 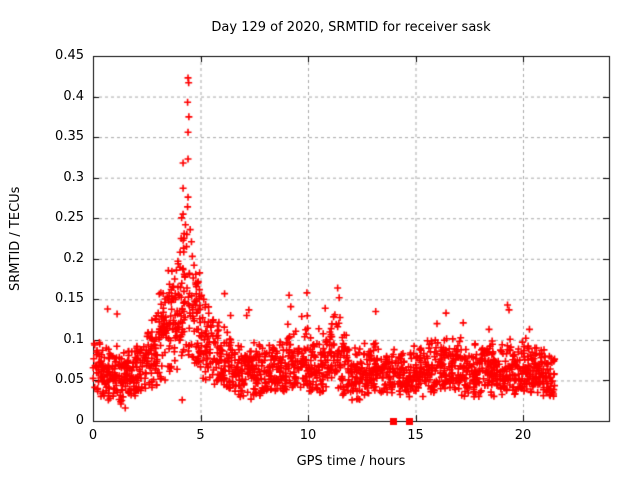 I want to click on y-tick-label: 0.45, so click(x=69, y=55).